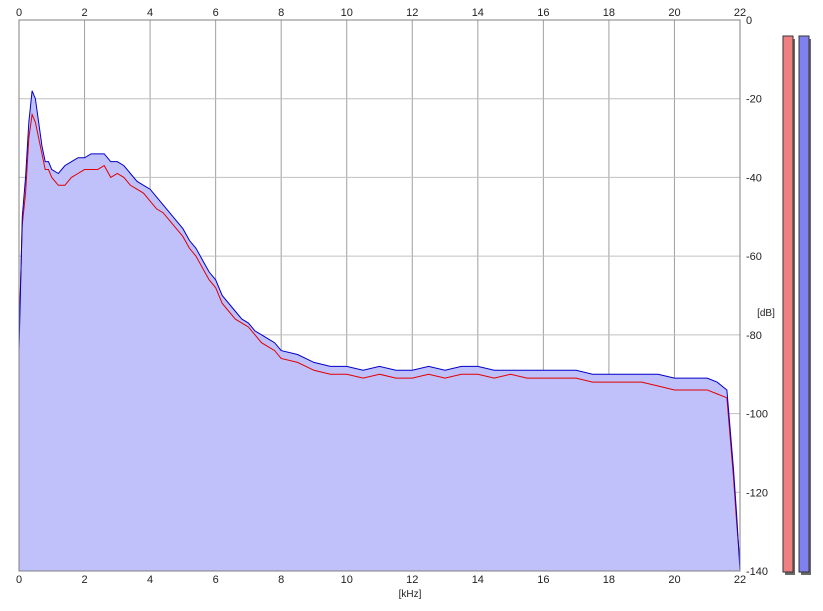  What do you see at coordinates (19, 580) in the screenshot?
I see `x-tick-label-bottom-0: 0` at bounding box center [19, 580].